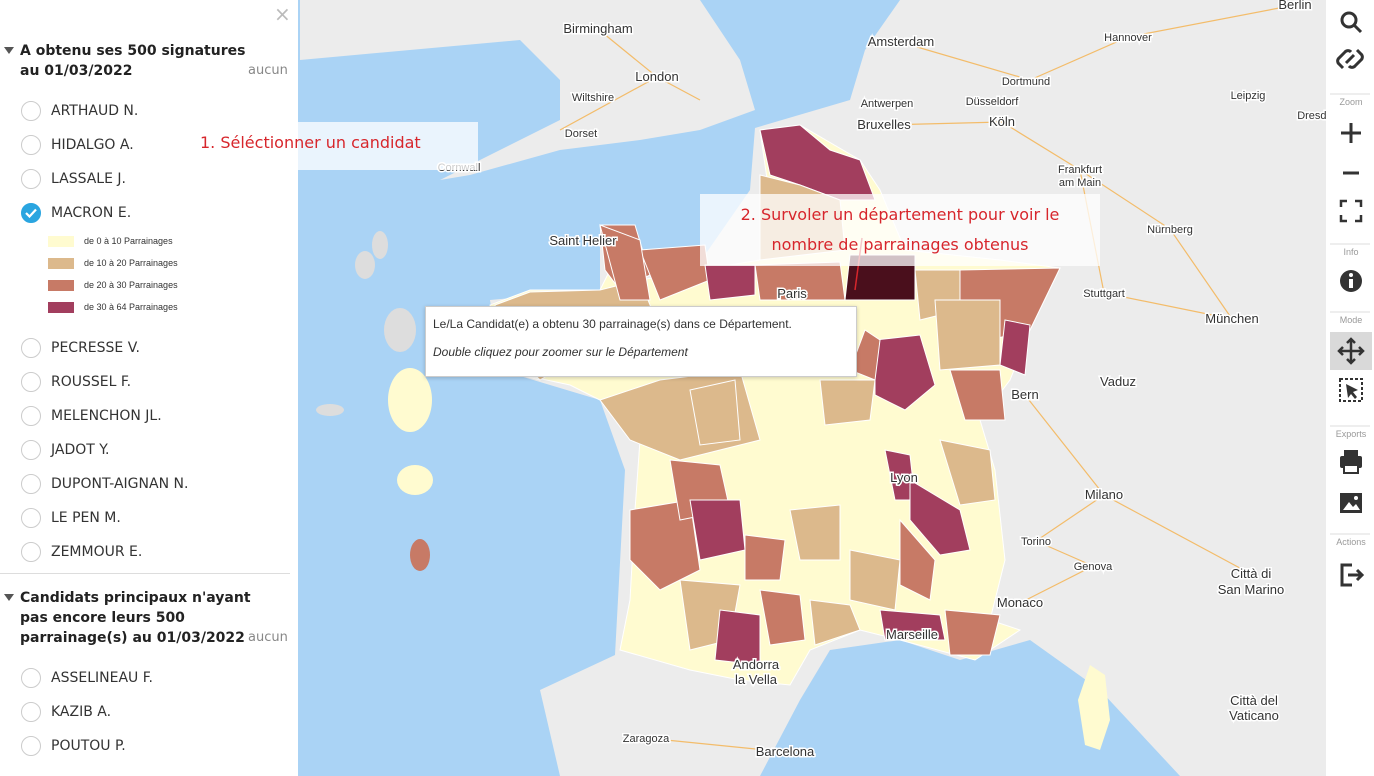 Image resolution: width=1374 pixels, height=776 pixels. What do you see at coordinates (904, 477) in the screenshot?
I see `city: Lyon` at bounding box center [904, 477].